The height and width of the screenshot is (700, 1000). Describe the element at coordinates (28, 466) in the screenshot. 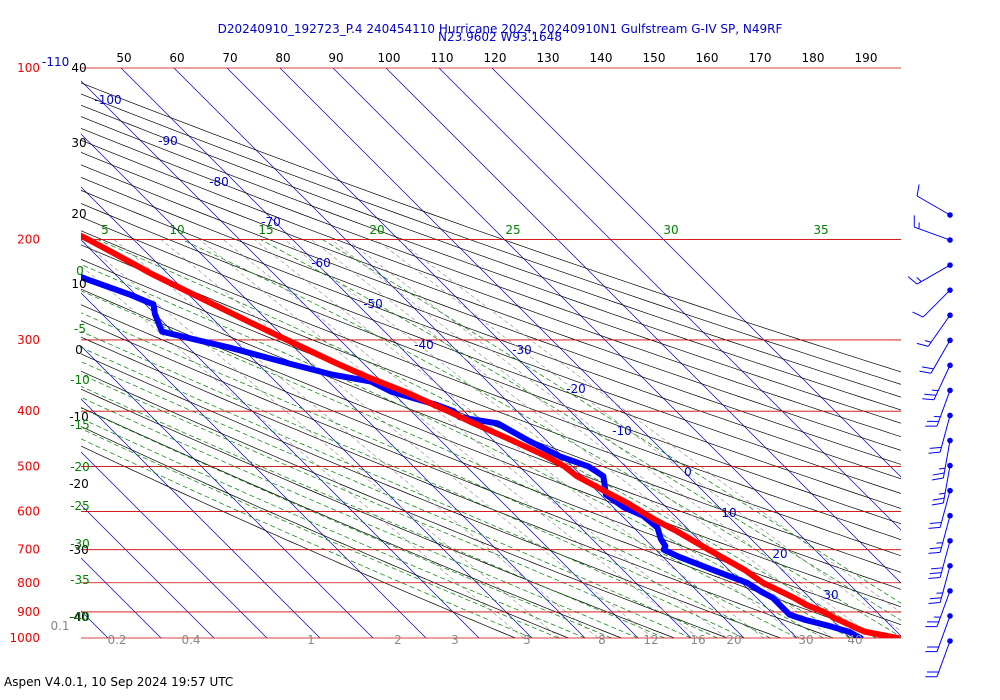

I see `pressure-label-500: 500` at that location.